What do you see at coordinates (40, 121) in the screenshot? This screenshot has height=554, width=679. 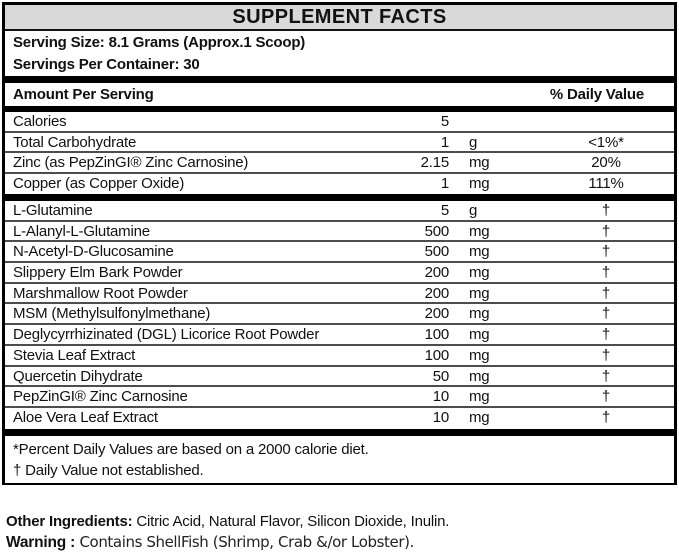 I see `nutrient-name: Calories` at bounding box center [40, 121].